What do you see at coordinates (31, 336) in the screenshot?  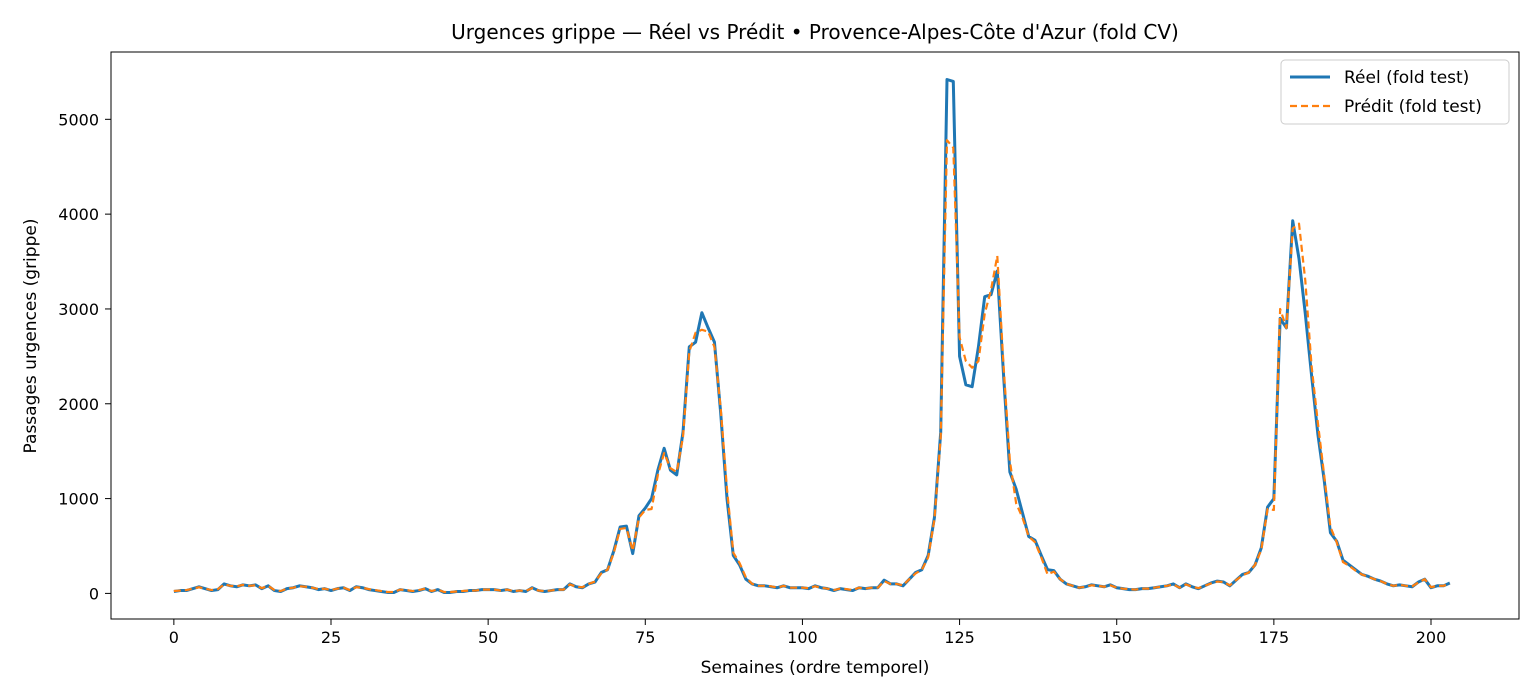 I see `y-axis-label: Passages urgences (grippe)` at bounding box center [31, 336].